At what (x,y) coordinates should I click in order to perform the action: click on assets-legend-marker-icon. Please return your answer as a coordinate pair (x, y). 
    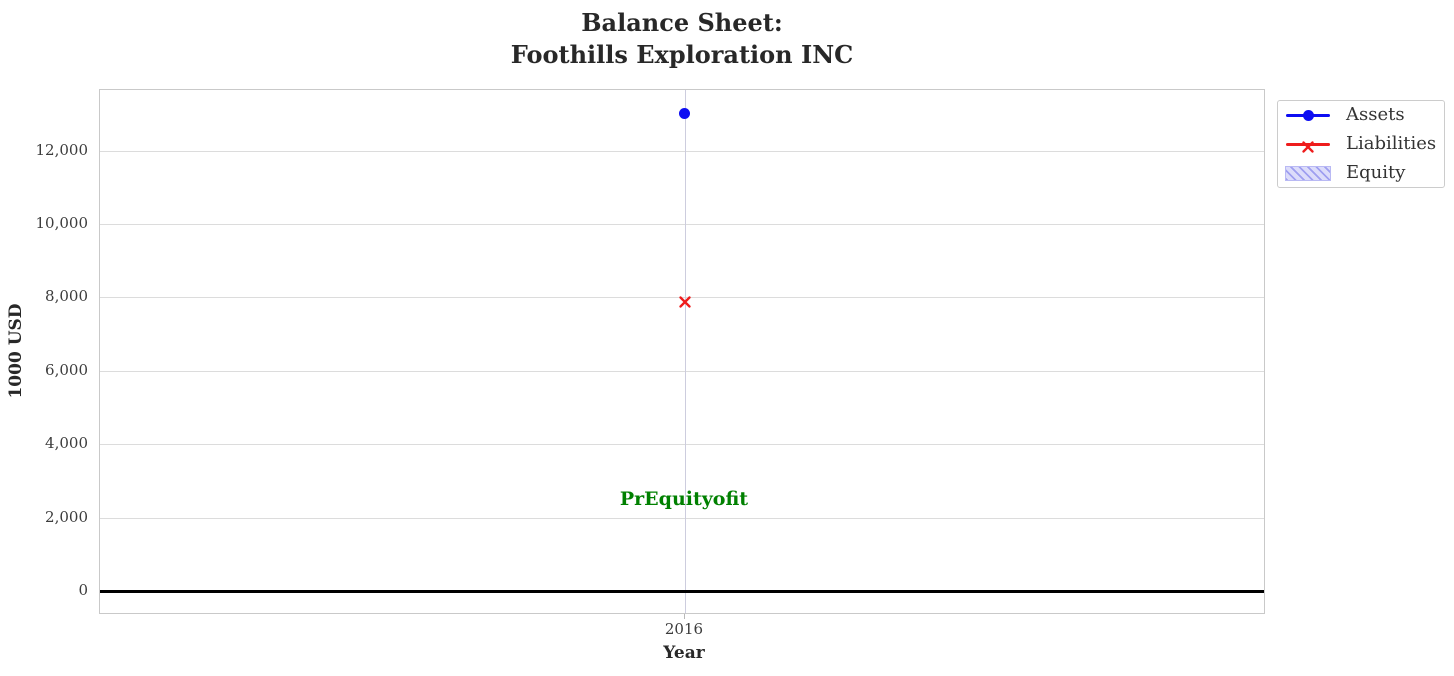
    Looking at the image, I should click on (1308, 115).